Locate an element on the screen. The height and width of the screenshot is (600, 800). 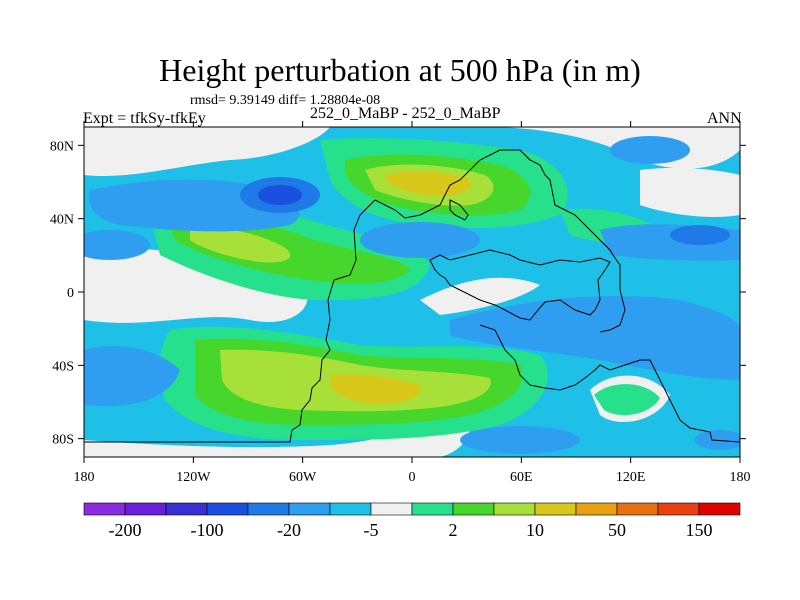
y-tick-label: 0 is located at coordinates (70, 293).